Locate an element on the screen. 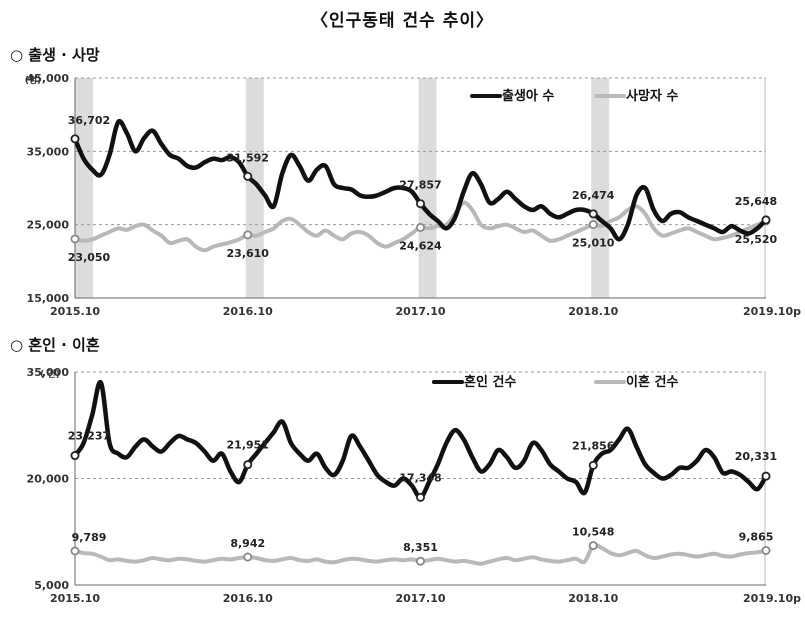  data-label: 31,592 is located at coordinates (248, 157).